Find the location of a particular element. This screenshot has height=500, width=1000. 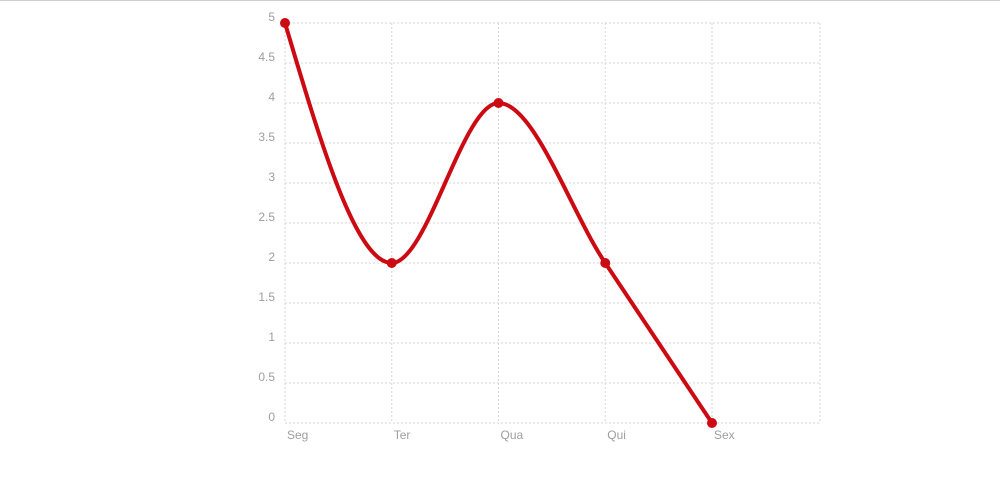

x-tick-label: Ter is located at coordinates (402, 435).